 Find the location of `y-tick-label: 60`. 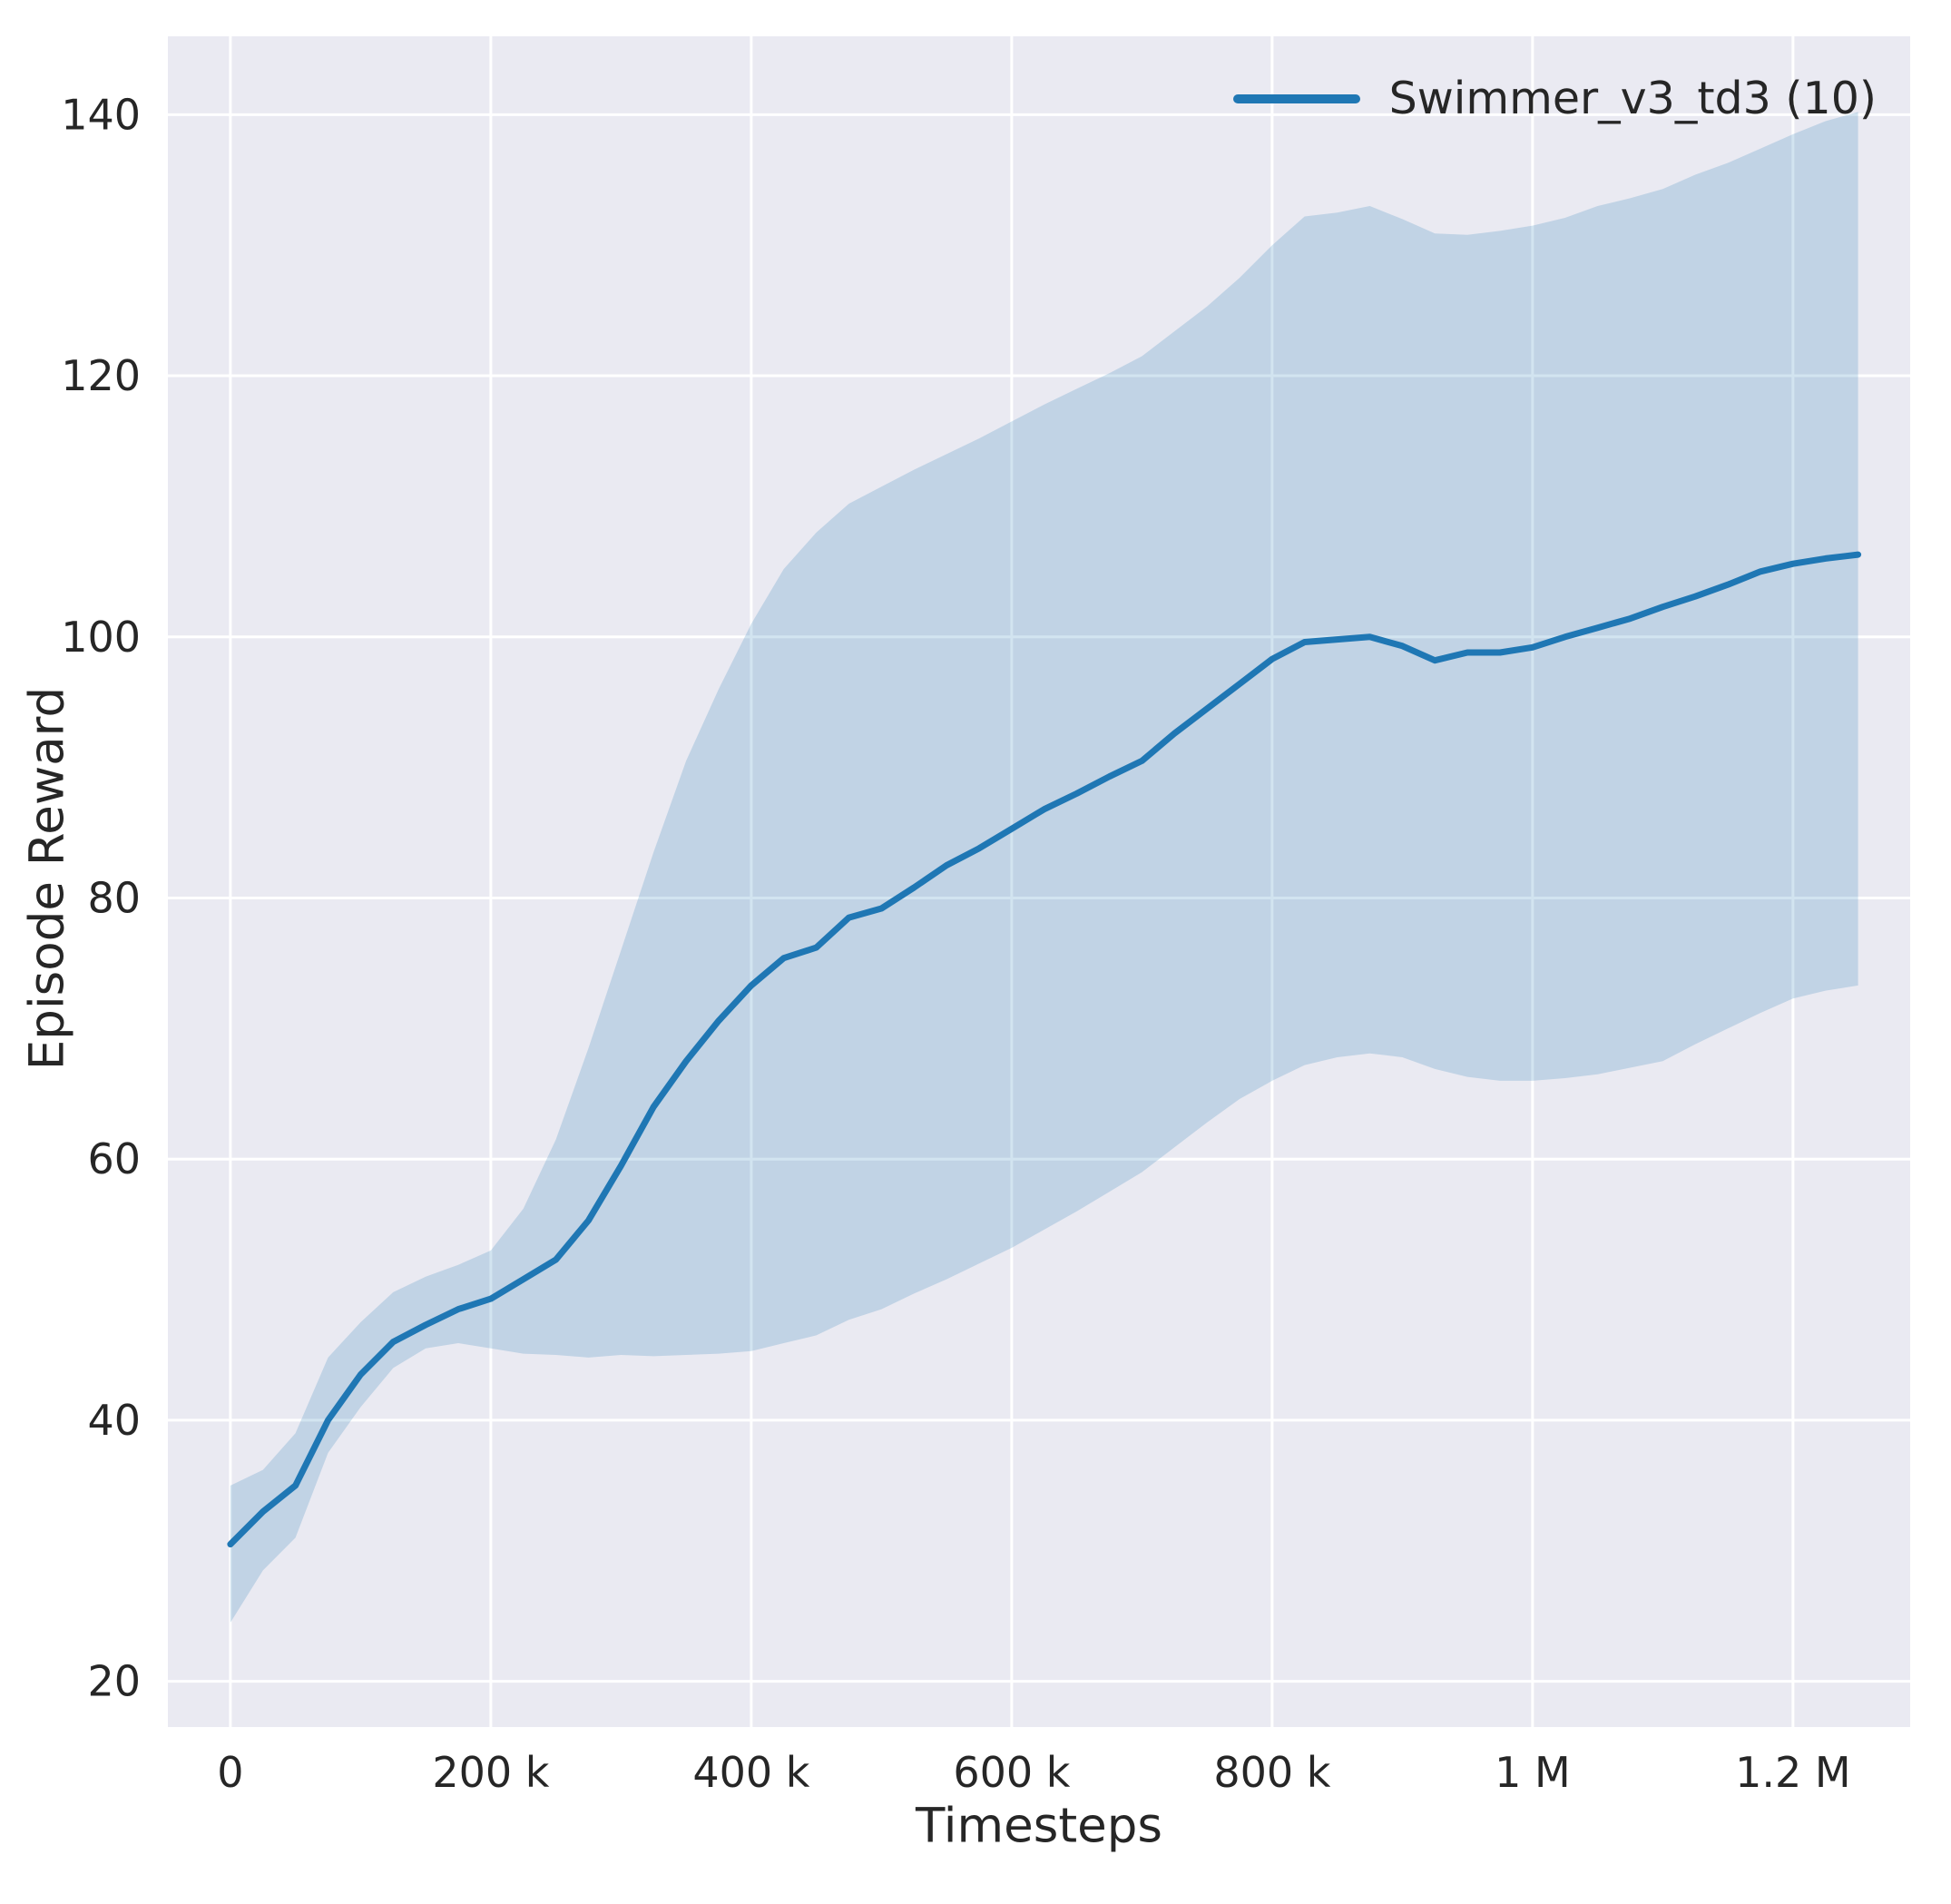

y-tick-label: 60 is located at coordinates (114, 1159).